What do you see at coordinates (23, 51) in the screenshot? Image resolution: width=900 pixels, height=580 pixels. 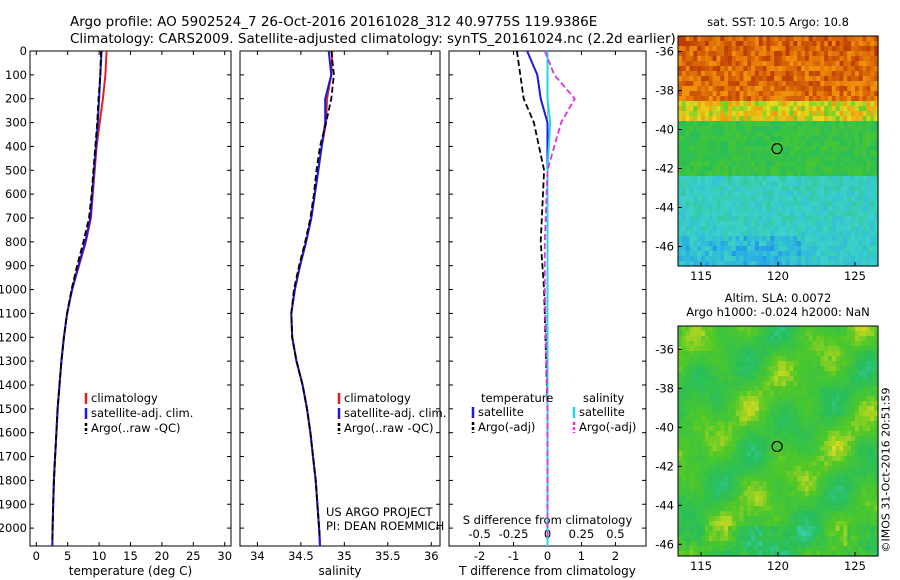 I see `depth-tick-label-0: 0` at bounding box center [23, 51].